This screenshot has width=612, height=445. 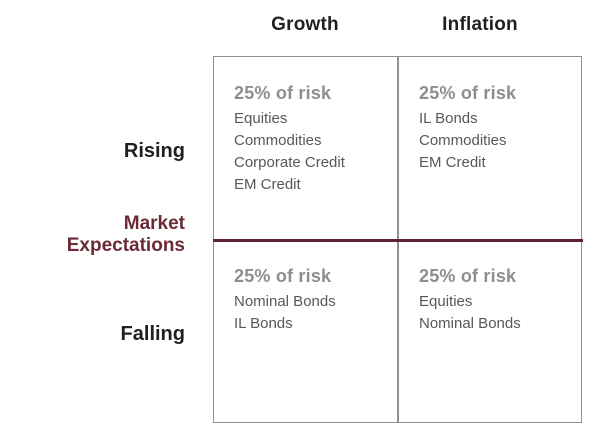 What do you see at coordinates (152, 334) in the screenshot?
I see `row-label-falling: Falling` at bounding box center [152, 334].